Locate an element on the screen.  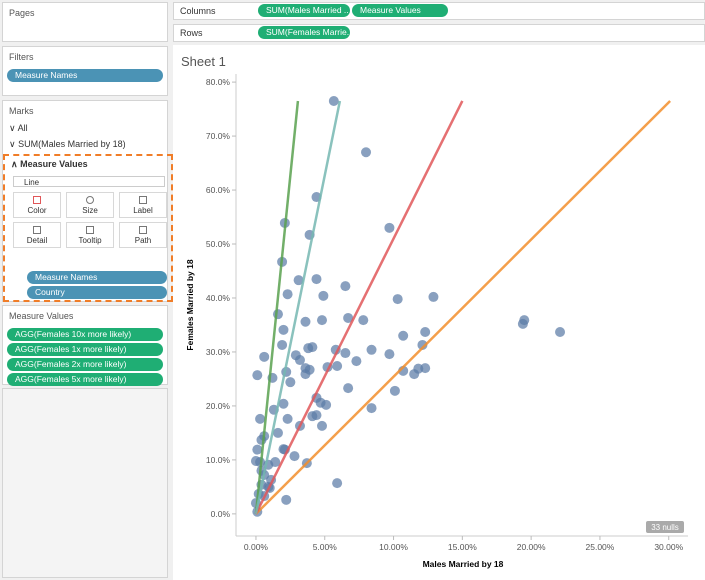
y-tick-label: 40.0% is located at coordinates (218, 298).